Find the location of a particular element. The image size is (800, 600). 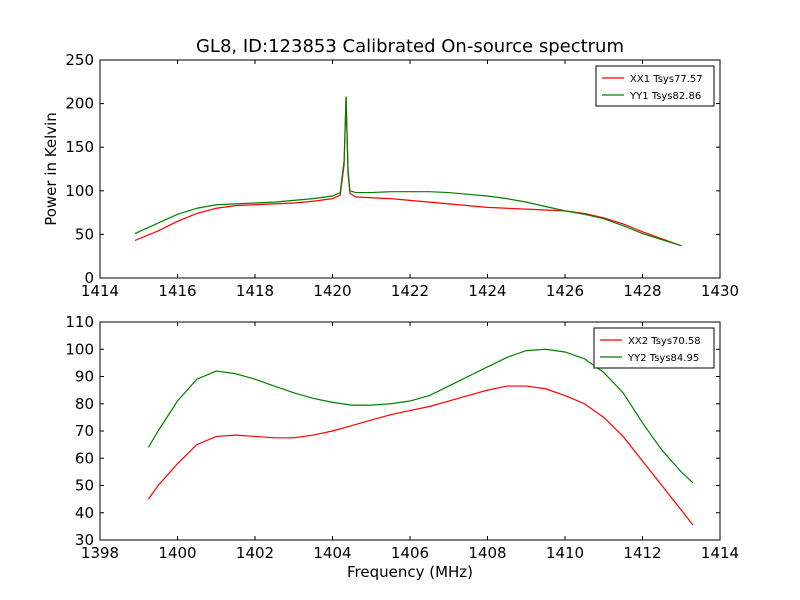

panel2-x-axis-label: Frequency (MHz) is located at coordinates (410, 572).